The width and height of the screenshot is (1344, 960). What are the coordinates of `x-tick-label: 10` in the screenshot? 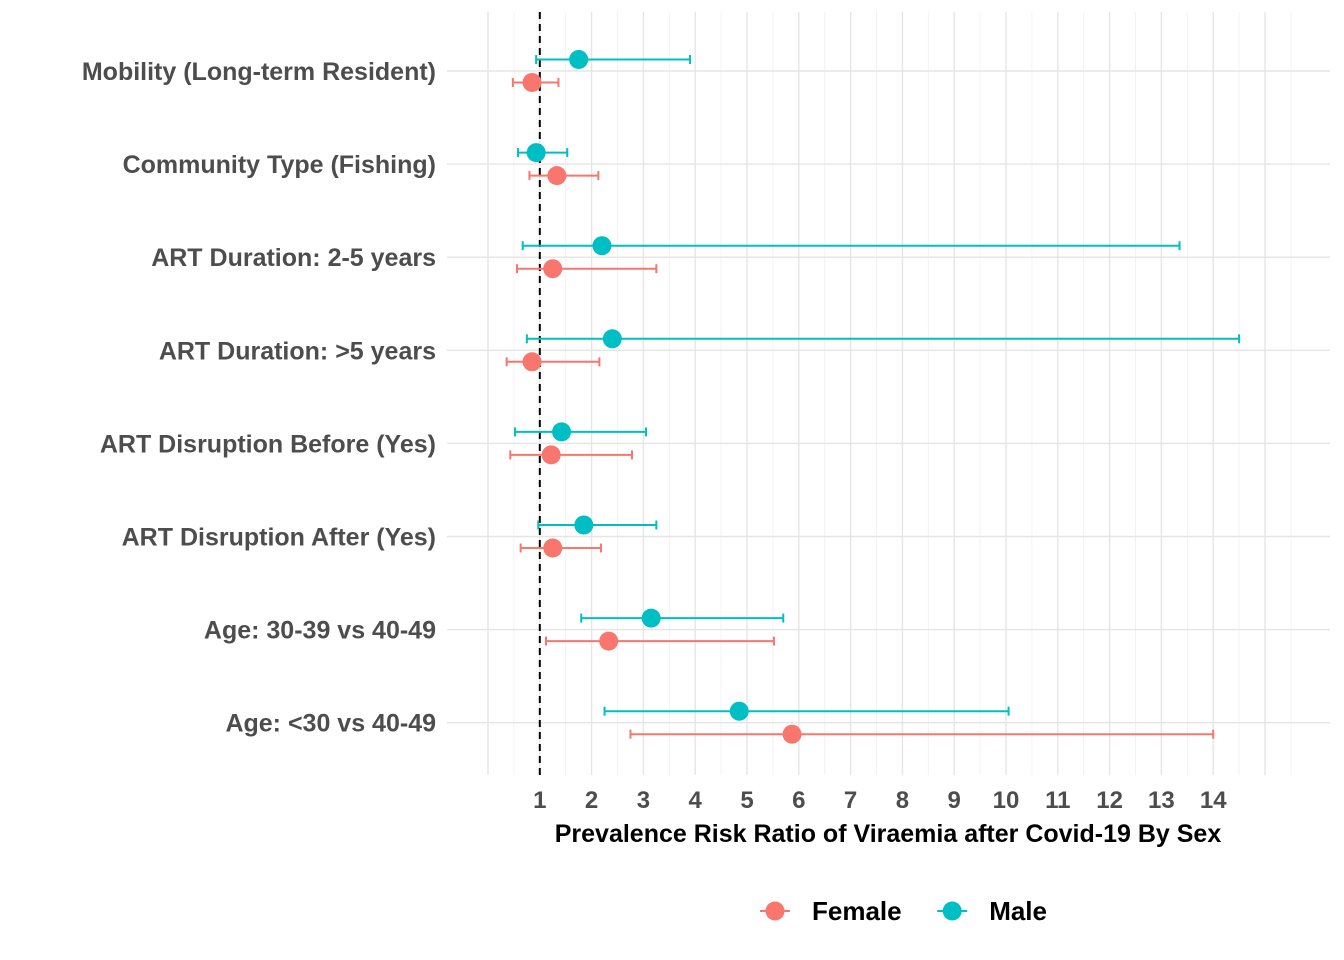 It's located at (1006, 800).